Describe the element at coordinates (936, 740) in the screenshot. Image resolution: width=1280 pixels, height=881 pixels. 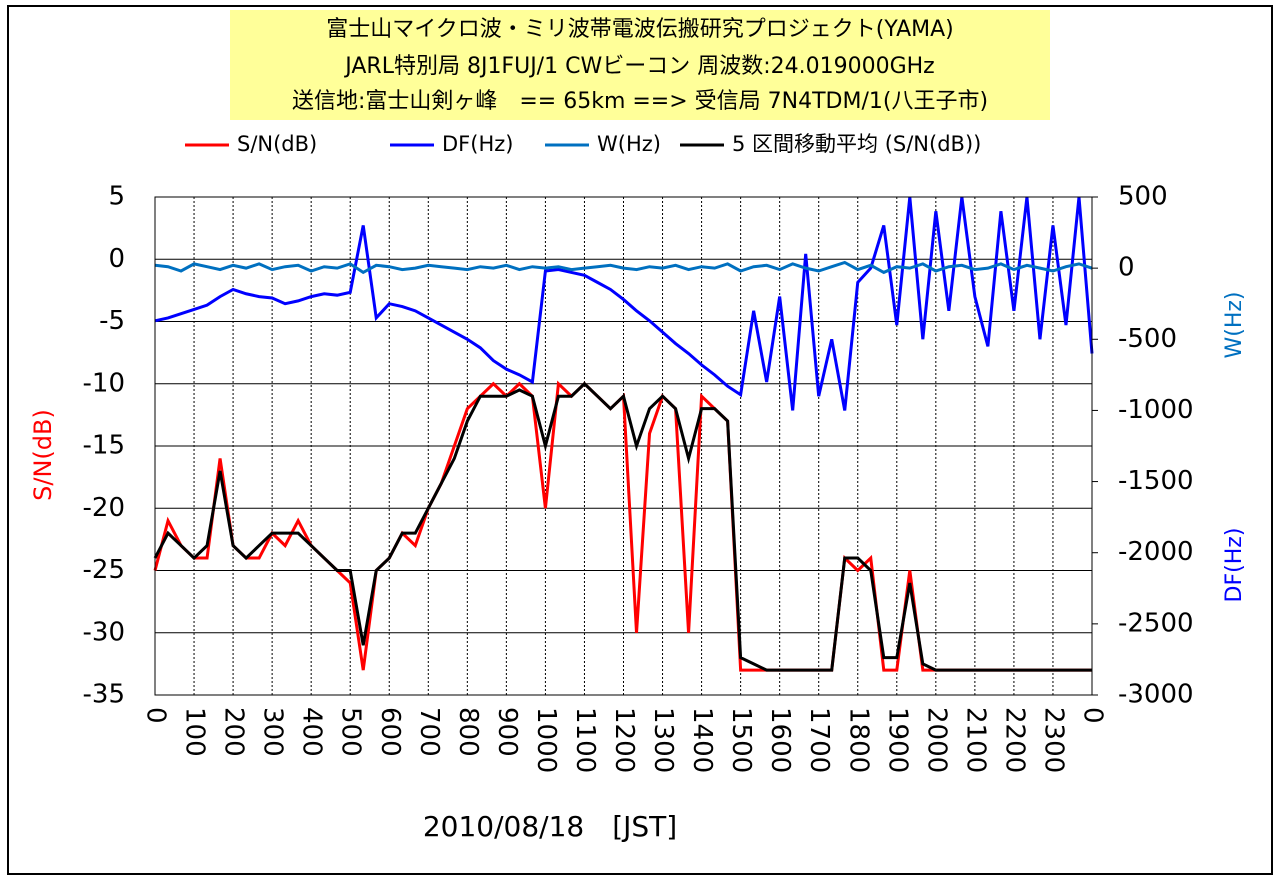
I see `x-tick-label: 2000` at that location.